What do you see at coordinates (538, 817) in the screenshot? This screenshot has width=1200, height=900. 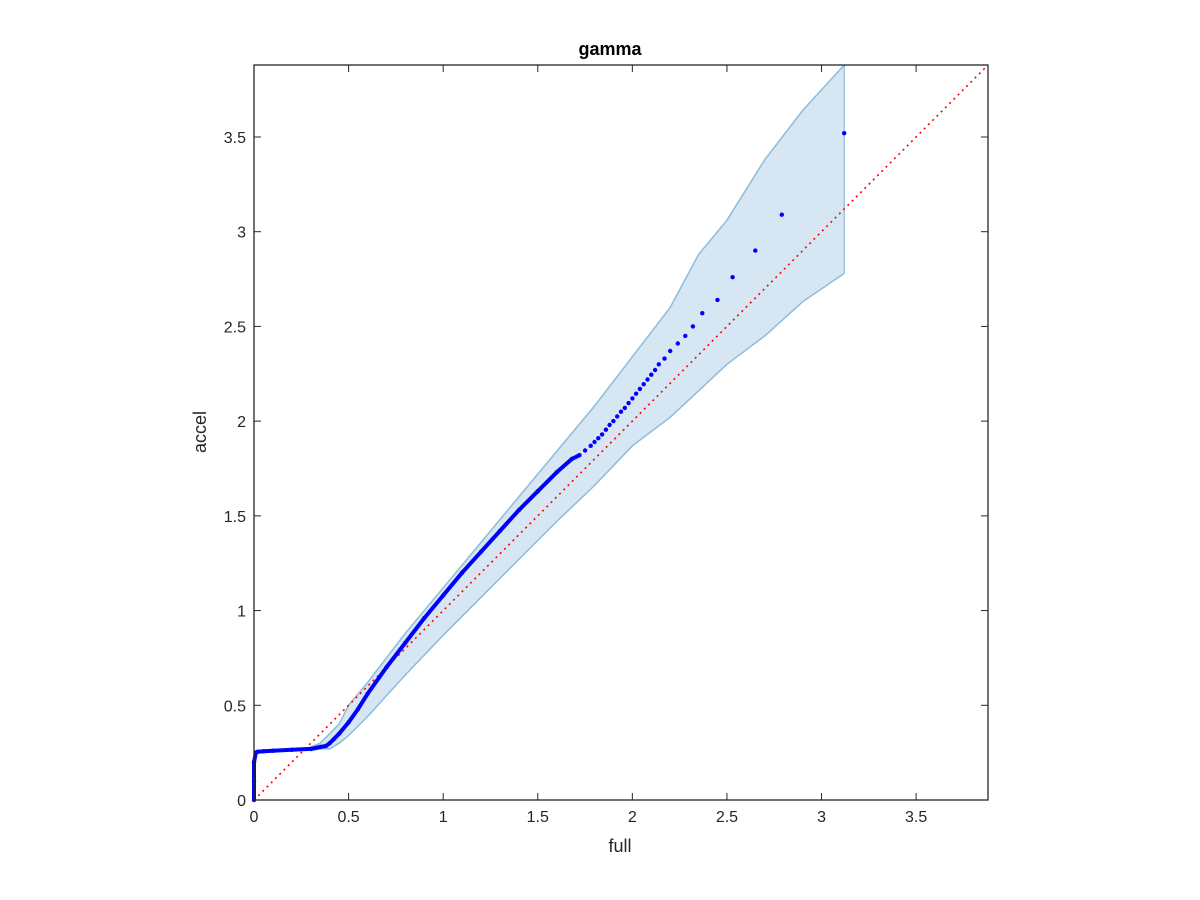 I see `x-tick-label: 1.5` at bounding box center [538, 817].